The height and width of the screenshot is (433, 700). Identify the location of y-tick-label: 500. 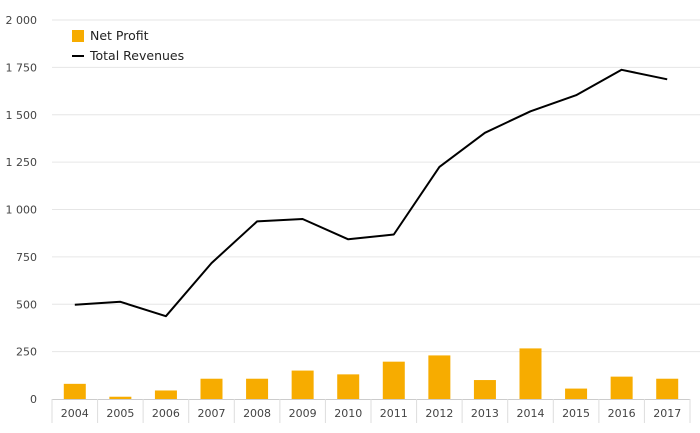
(26, 304).